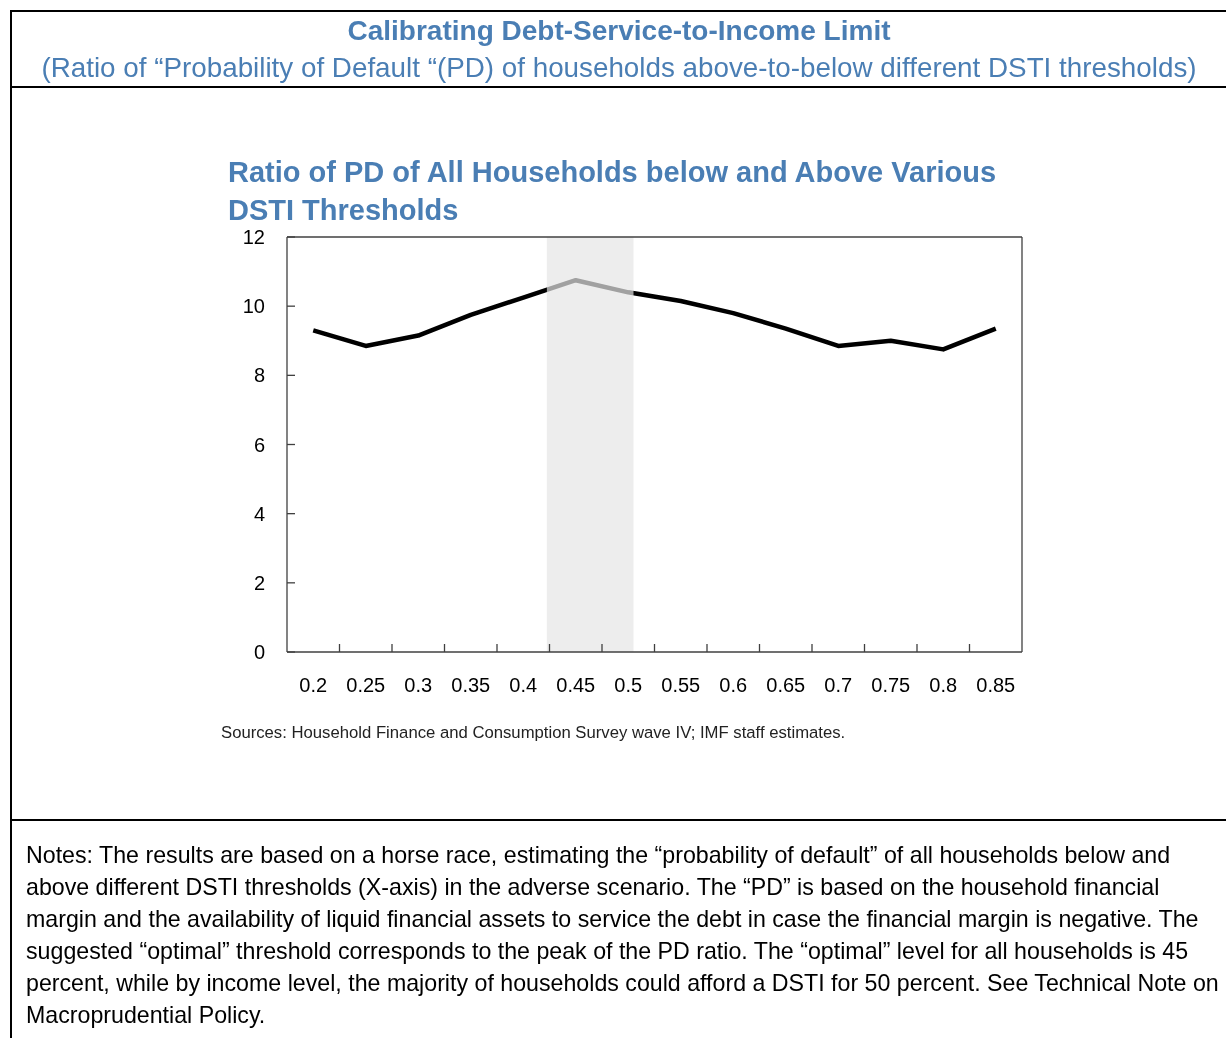  What do you see at coordinates (891, 685) in the screenshot?
I see `x-tick-label: 0.75` at bounding box center [891, 685].